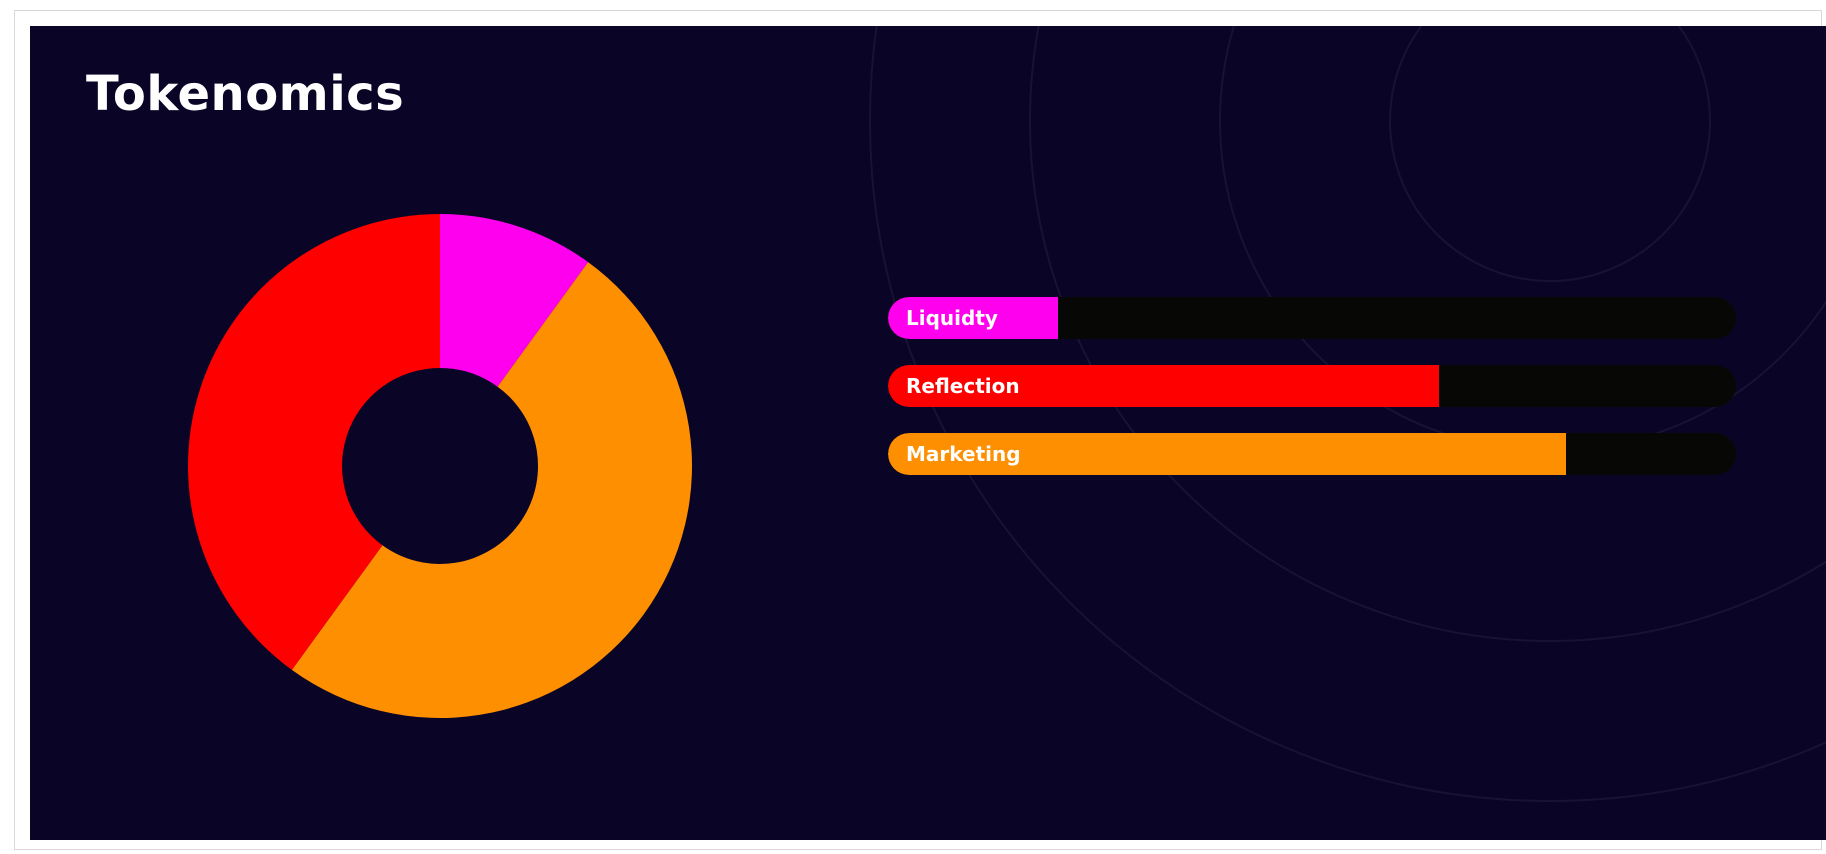 The height and width of the screenshot is (854, 1826). Describe the element at coordinates (963, 386) in the screenshot. I see `bar-label-reflection: Reflection` at that location.